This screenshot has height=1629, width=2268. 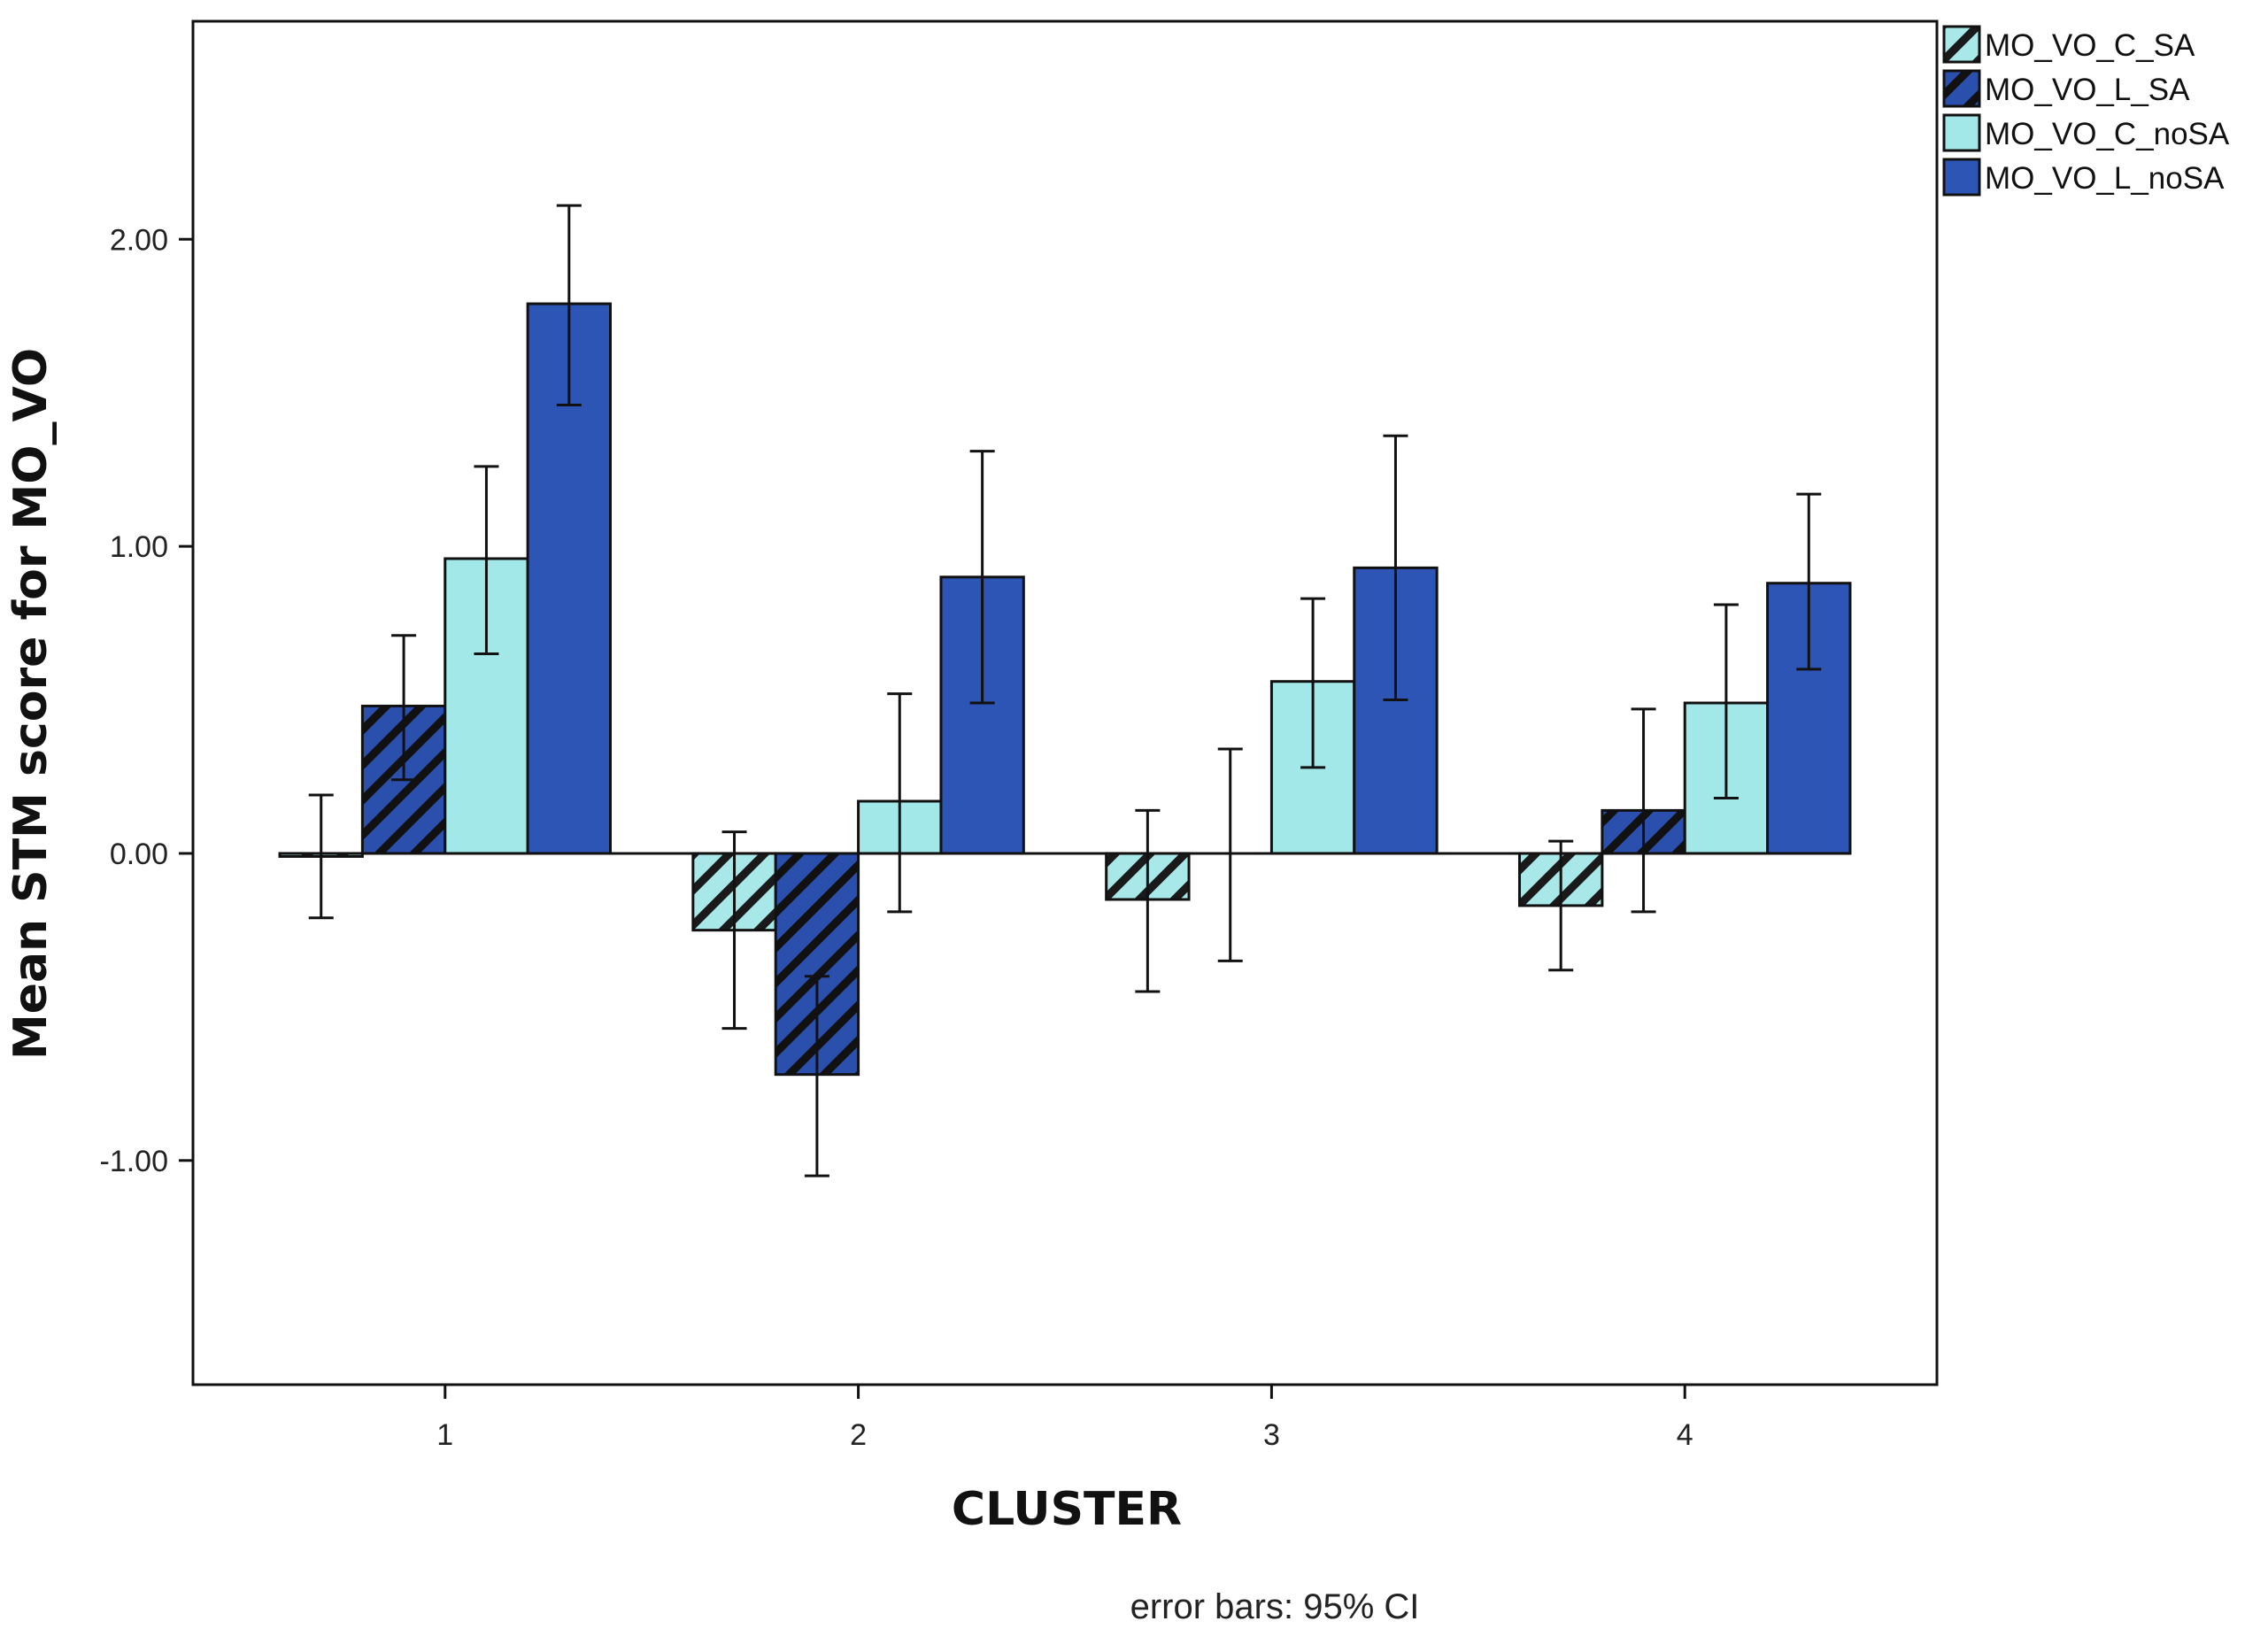 What do you see at coordinates (2107, 134) in the screenshot?
I see `legend-label-MO_VO_C_noSA: MO_VO_C_noSA` at bounding box center [2107, 134].